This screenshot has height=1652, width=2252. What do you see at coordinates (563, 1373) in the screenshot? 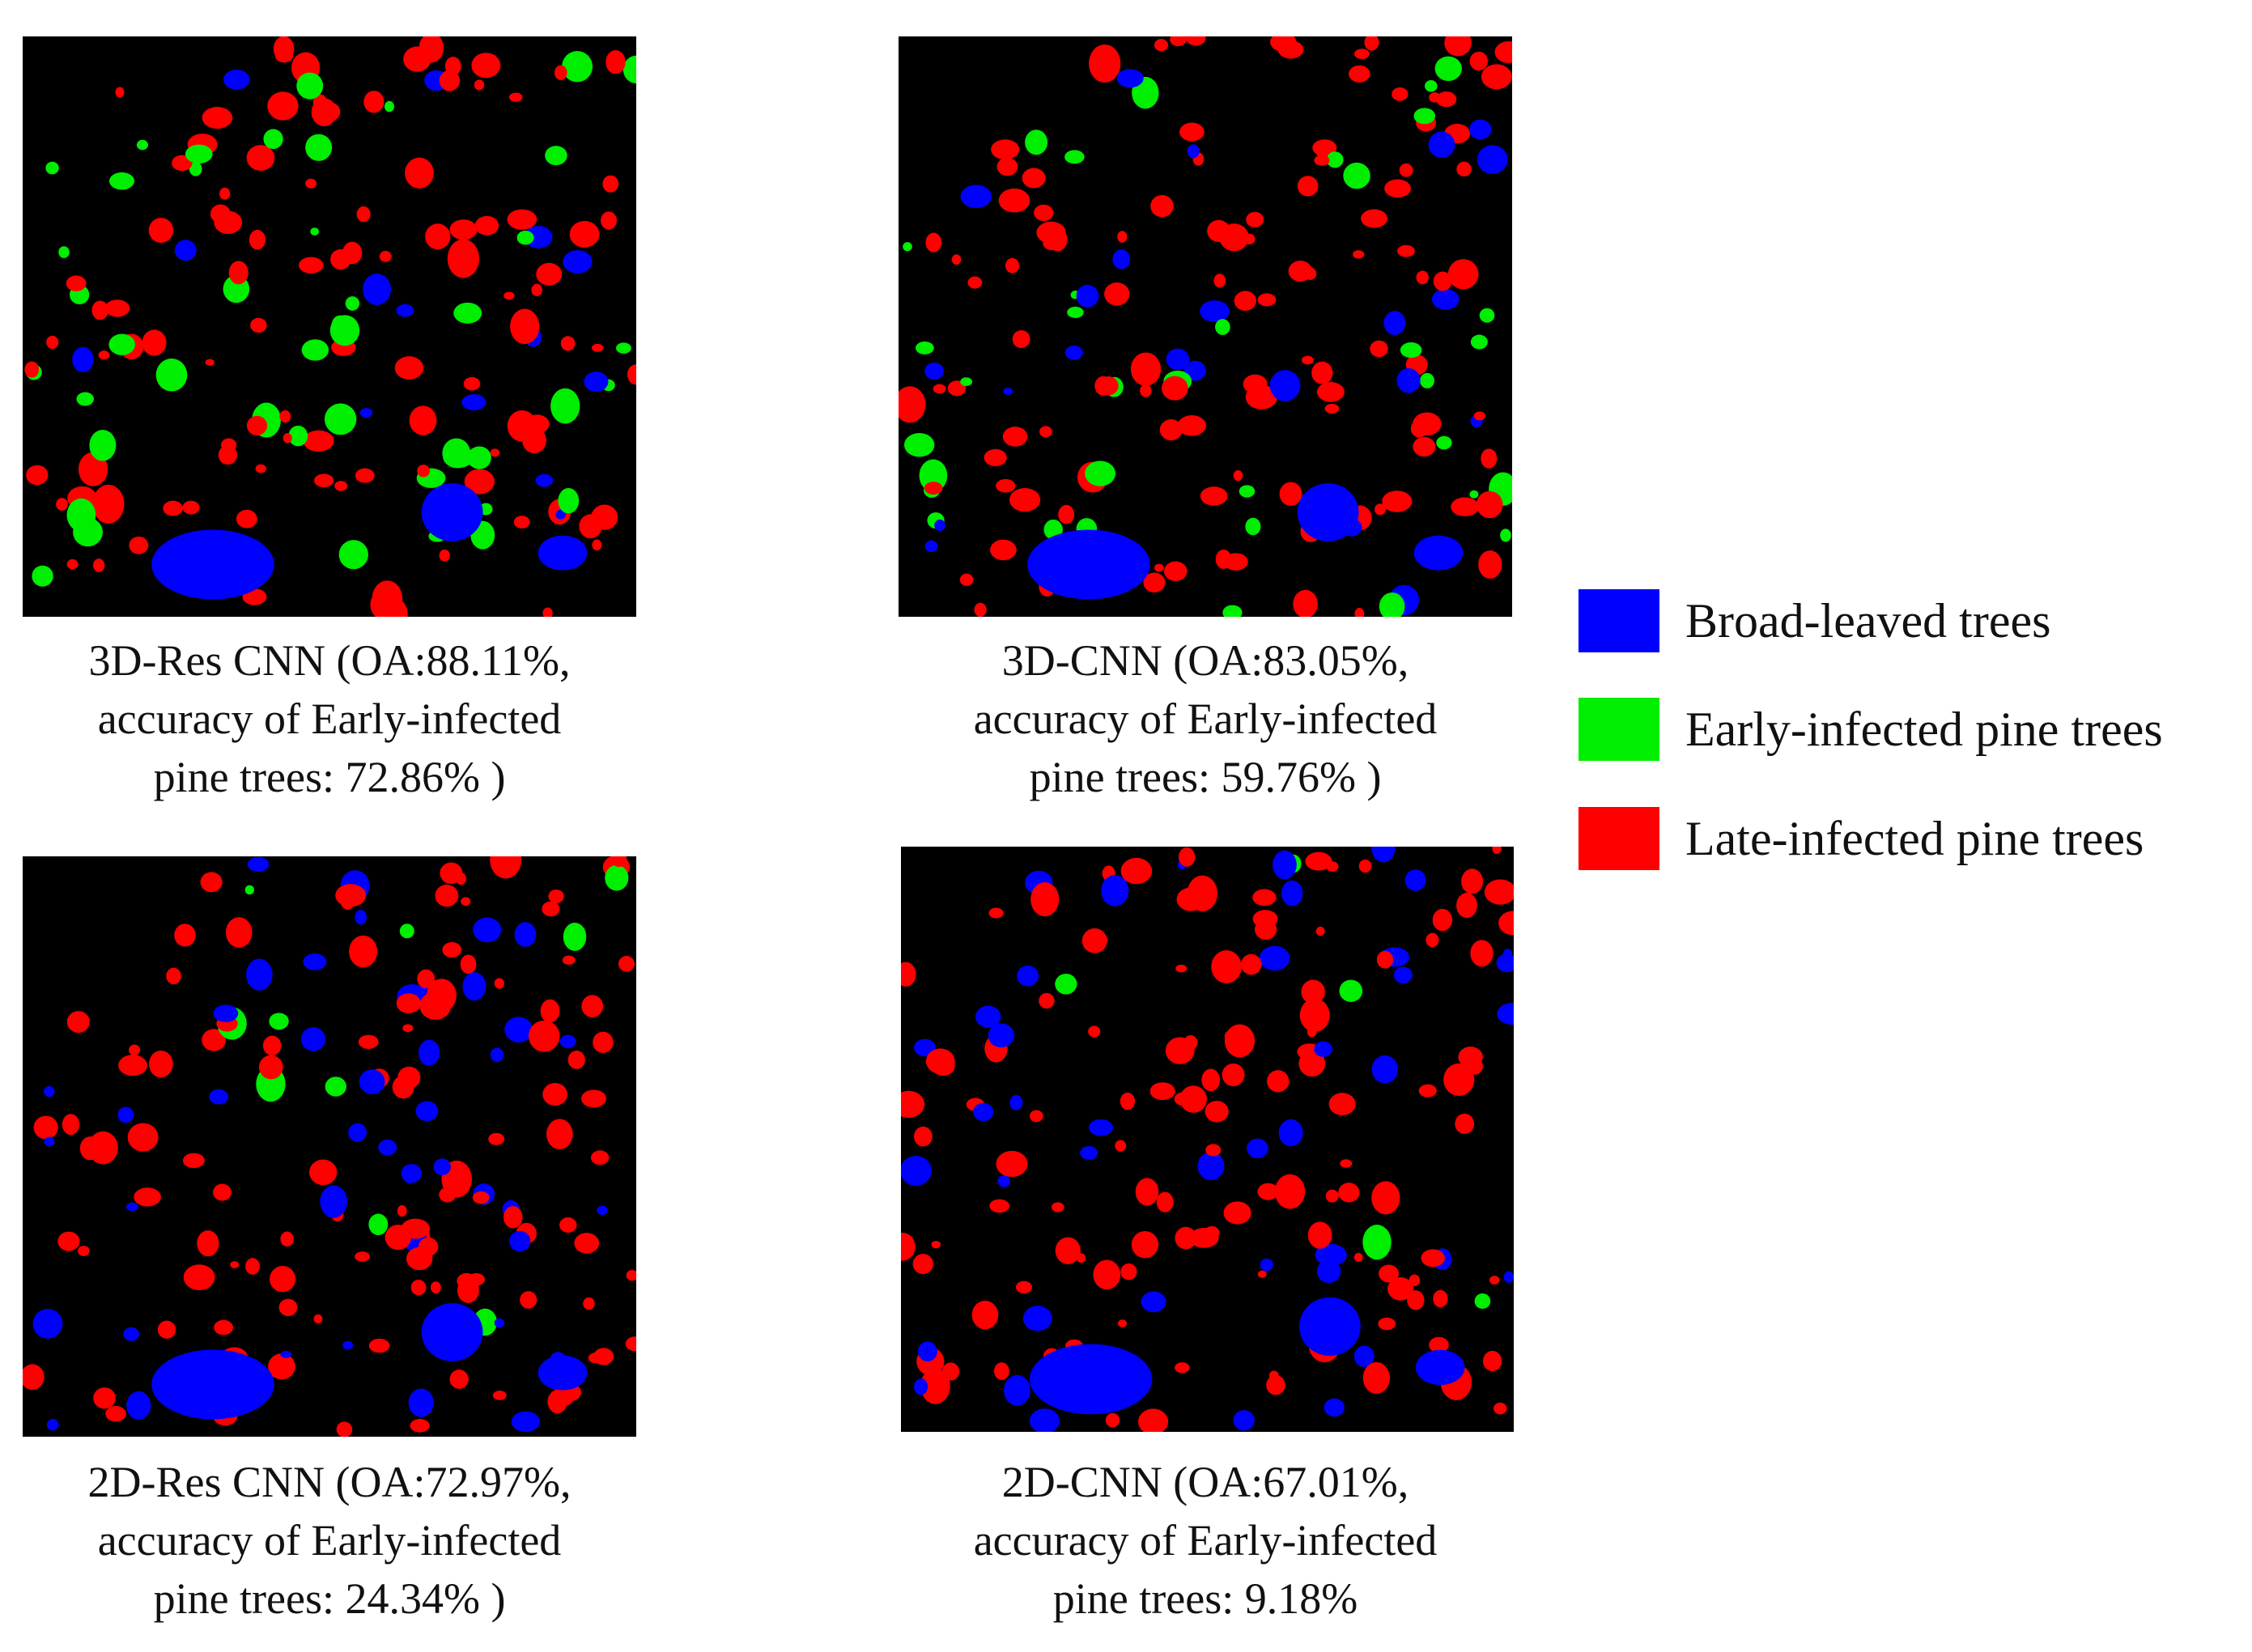
I see `broad-leaved-patch` at bounding box center [563, 1373].